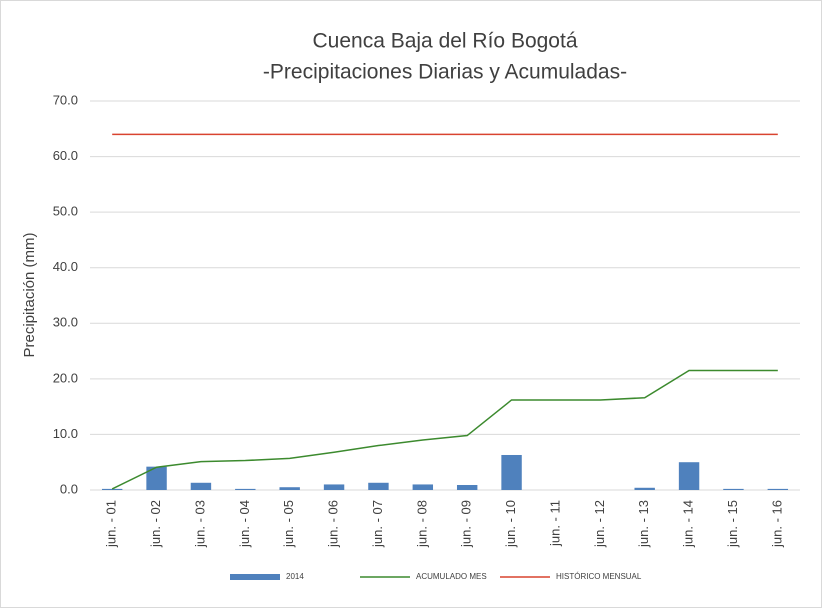  I want to click on x-tick-label: jun. - 06, so click(333, 524).